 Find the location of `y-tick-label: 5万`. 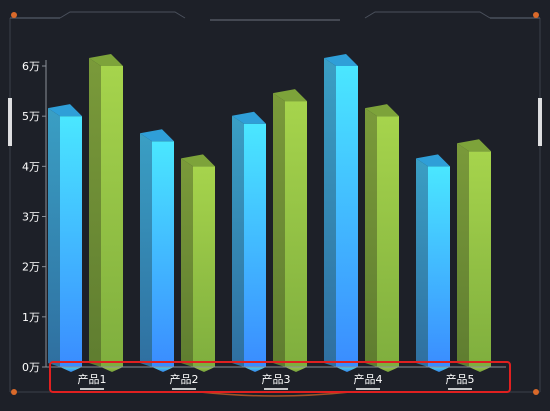

y-tick-label: 5万 is located at coordinates (31, 116).